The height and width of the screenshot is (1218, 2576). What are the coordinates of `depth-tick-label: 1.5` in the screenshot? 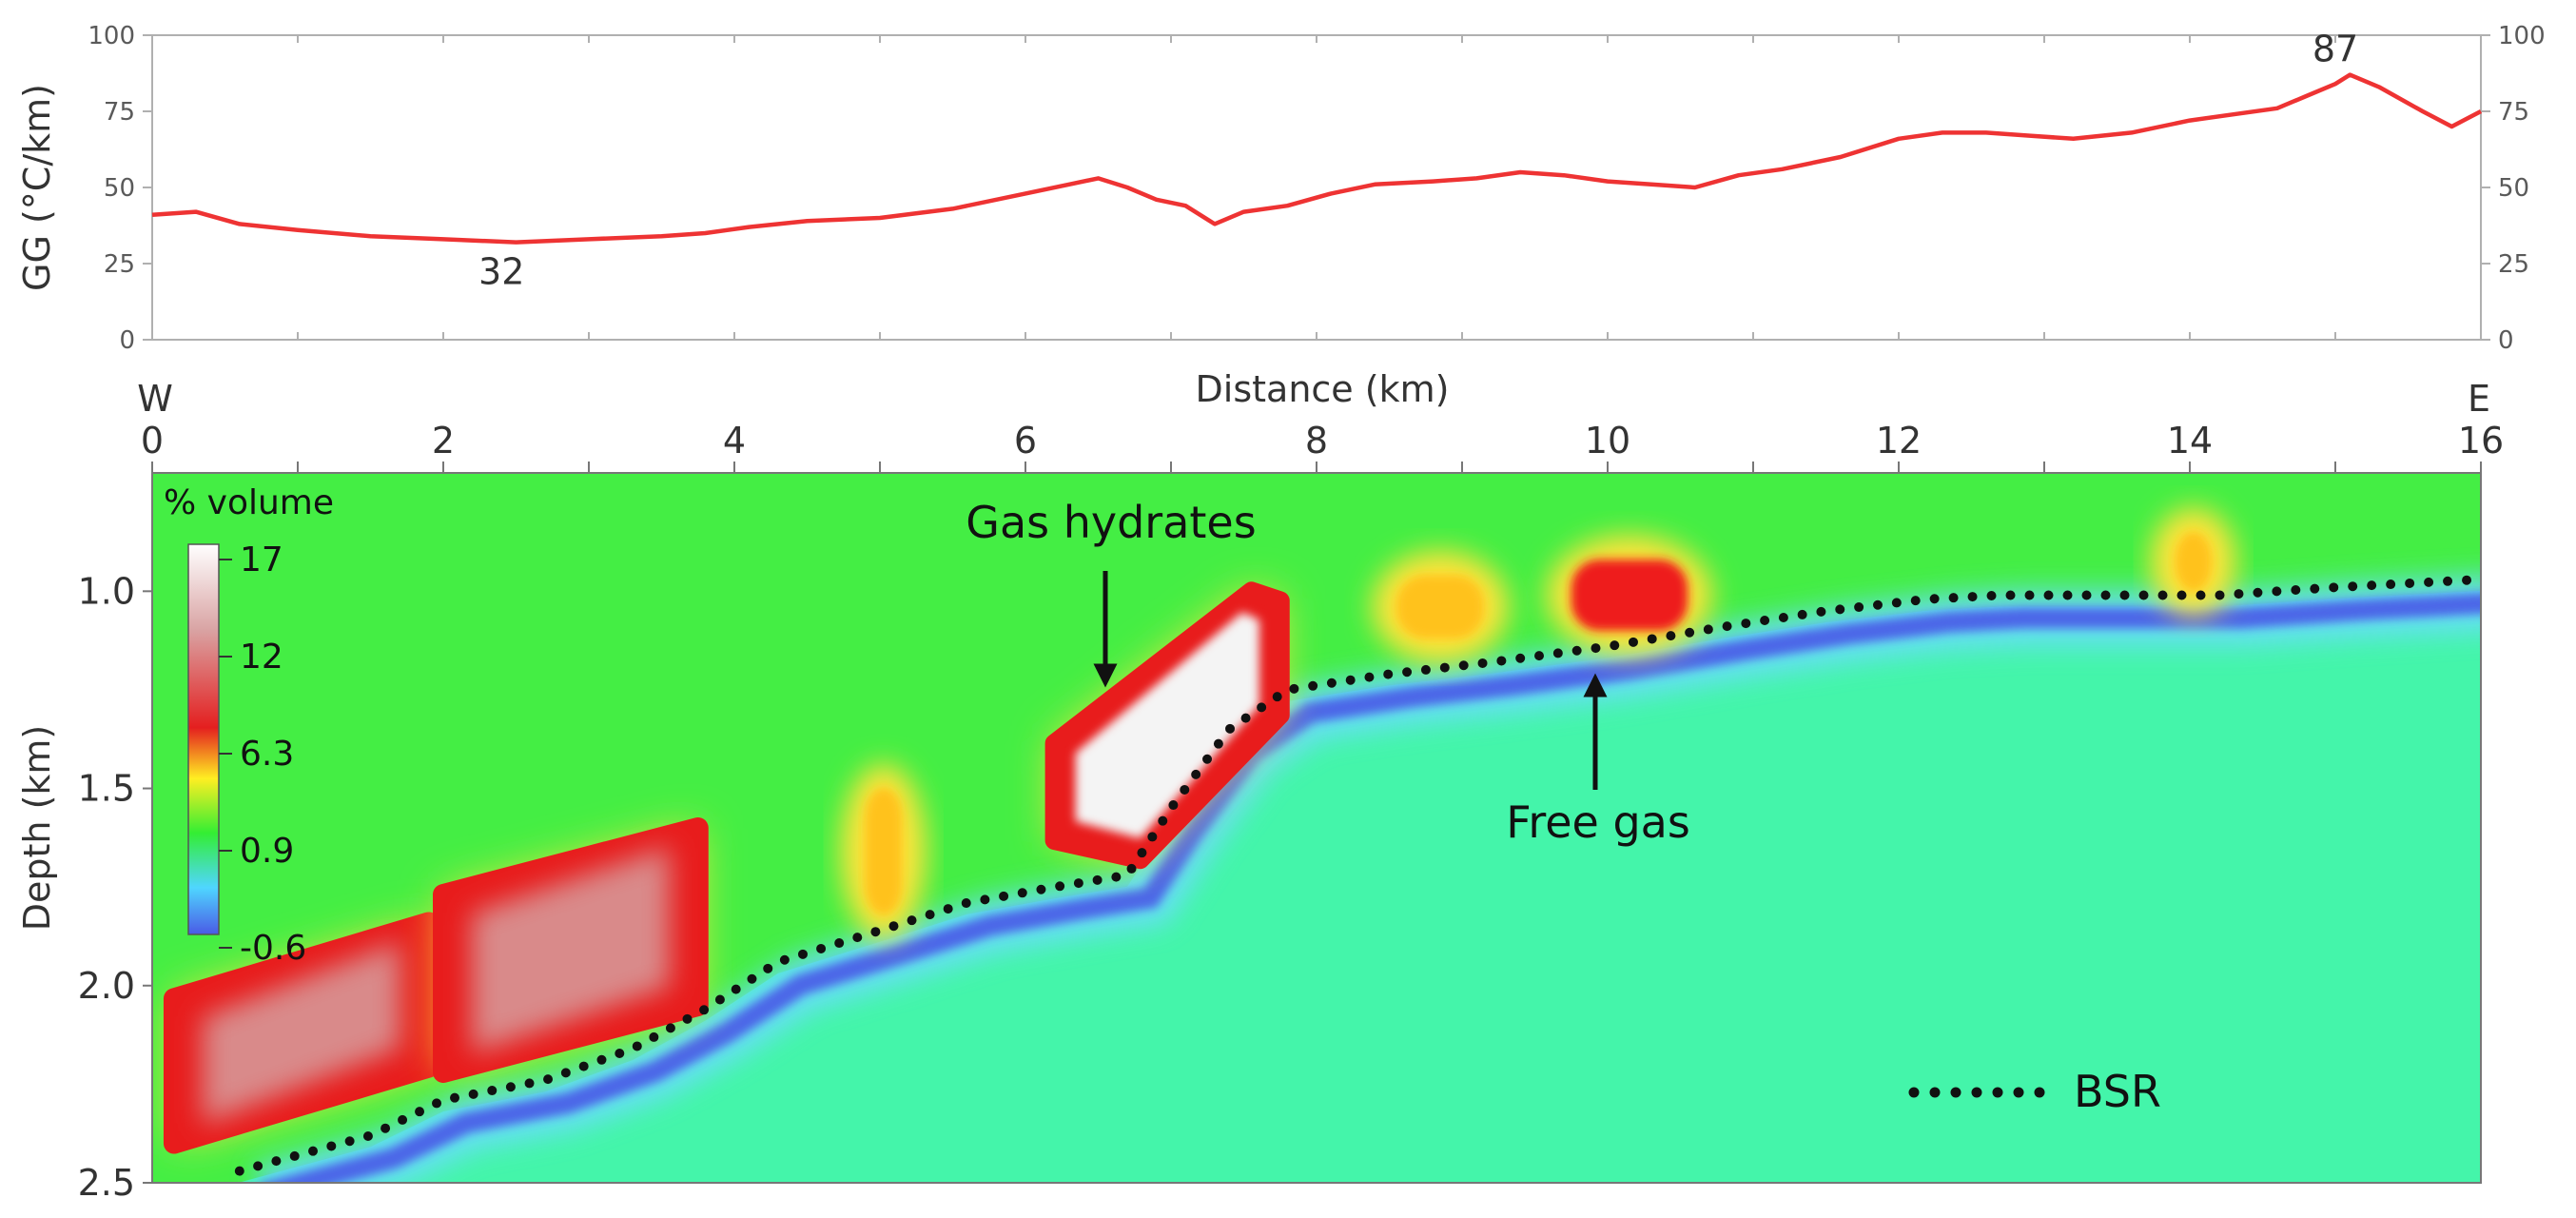 It's located at (107, 789).